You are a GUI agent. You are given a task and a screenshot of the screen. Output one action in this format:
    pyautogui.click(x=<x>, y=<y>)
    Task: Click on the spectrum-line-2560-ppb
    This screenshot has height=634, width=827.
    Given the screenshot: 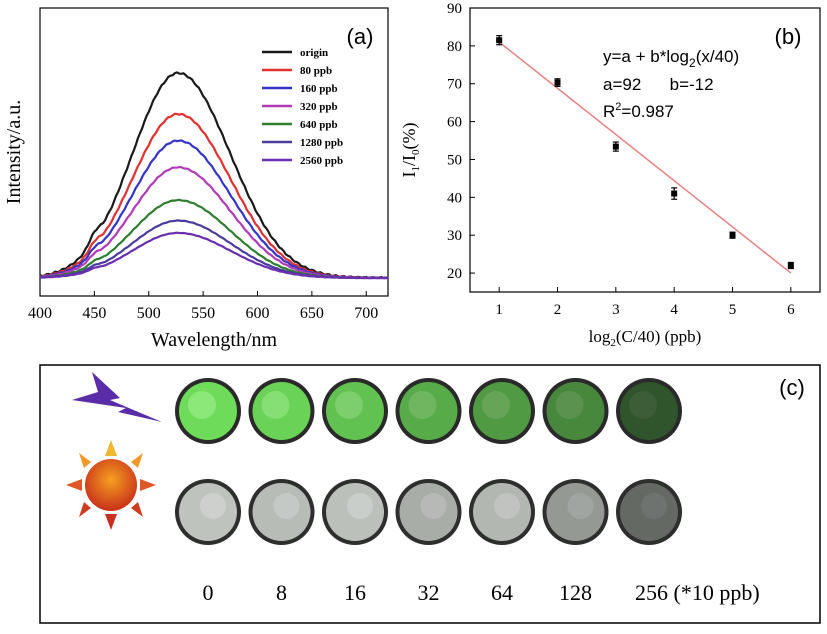 What is the action you would take?
    pyautogui.click(x=214, y=255)
    